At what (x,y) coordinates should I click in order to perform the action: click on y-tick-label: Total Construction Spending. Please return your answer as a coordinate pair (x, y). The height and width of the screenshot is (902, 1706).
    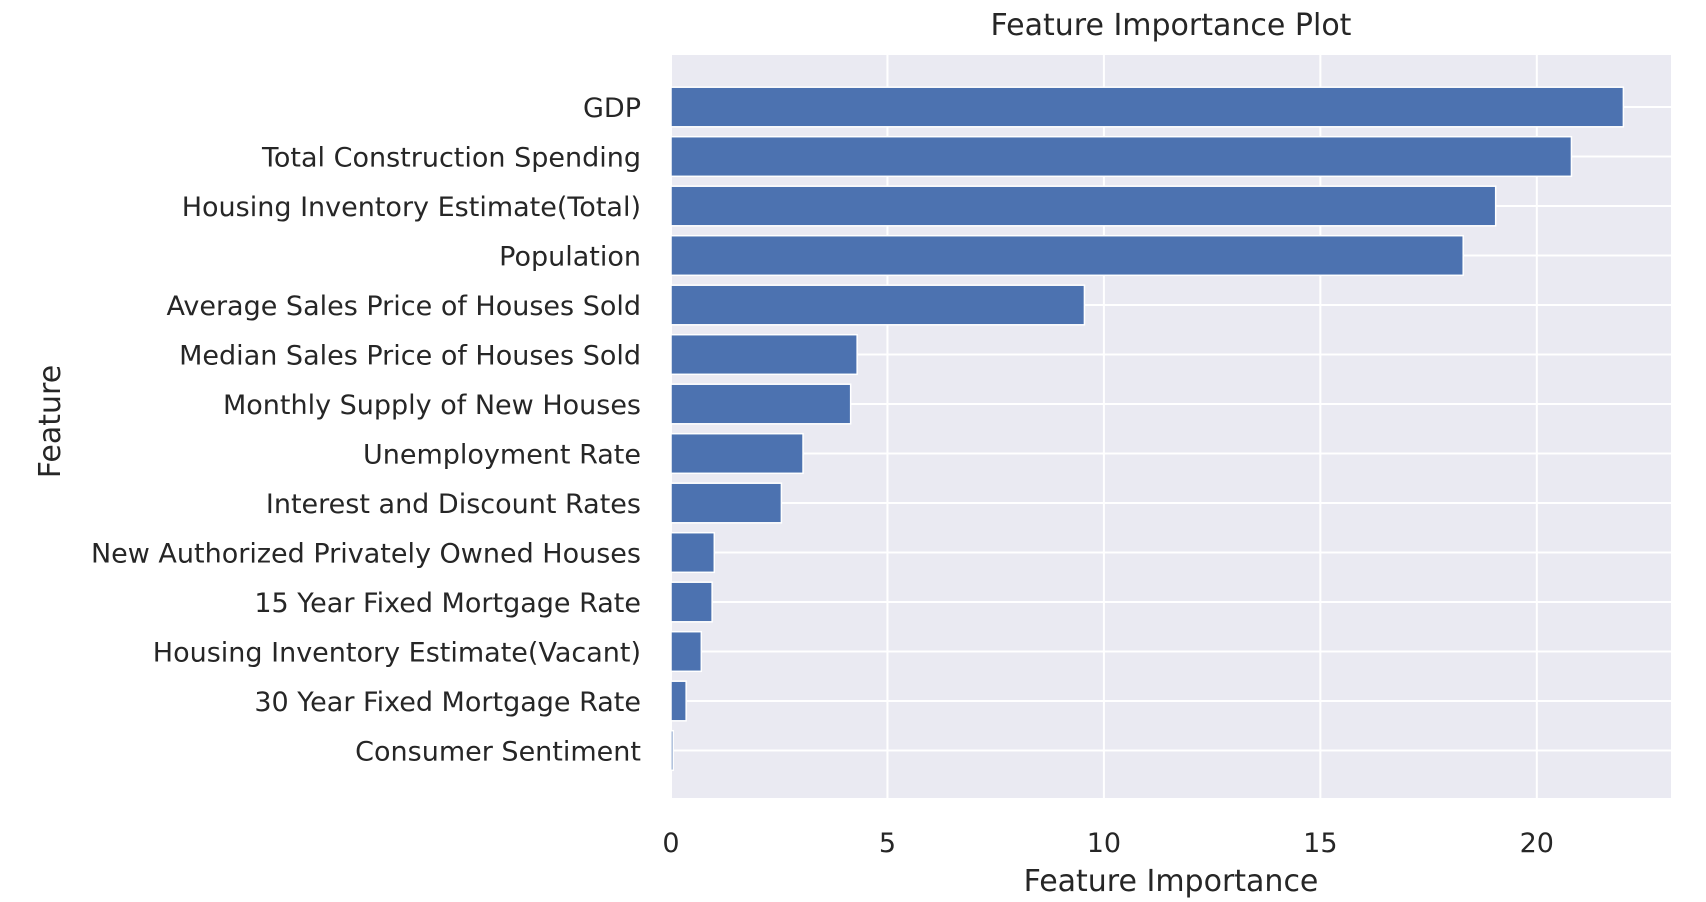
    Looking at the image, I should click on (451, 158).